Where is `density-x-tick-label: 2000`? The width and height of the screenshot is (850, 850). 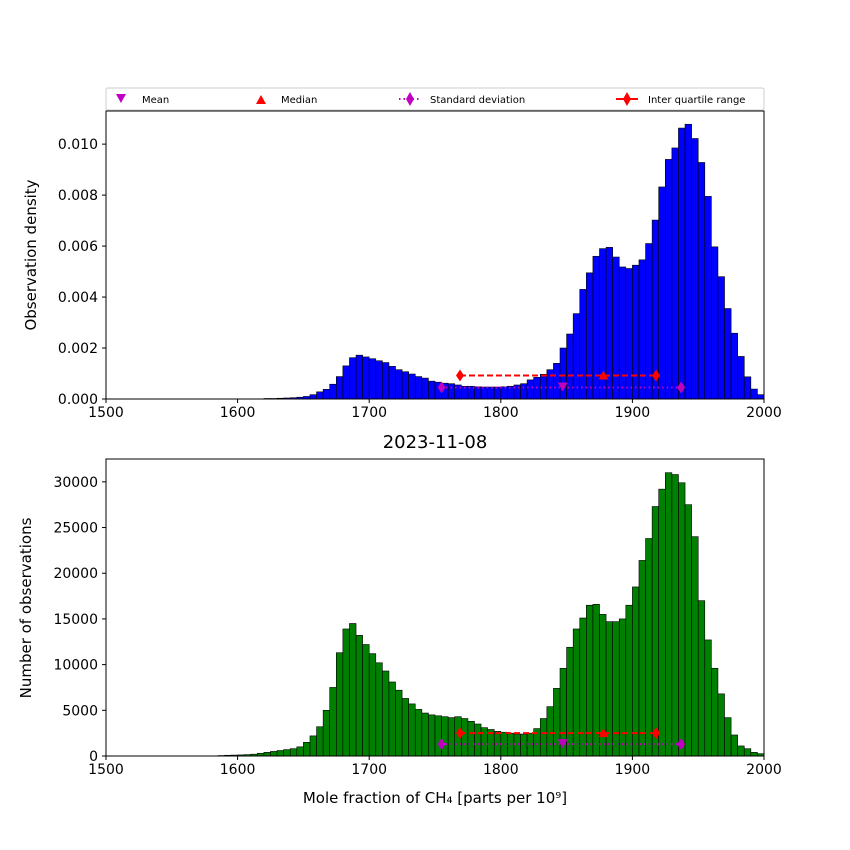 density-x-tick-label: 2000 is located at coordinates (764, 413).